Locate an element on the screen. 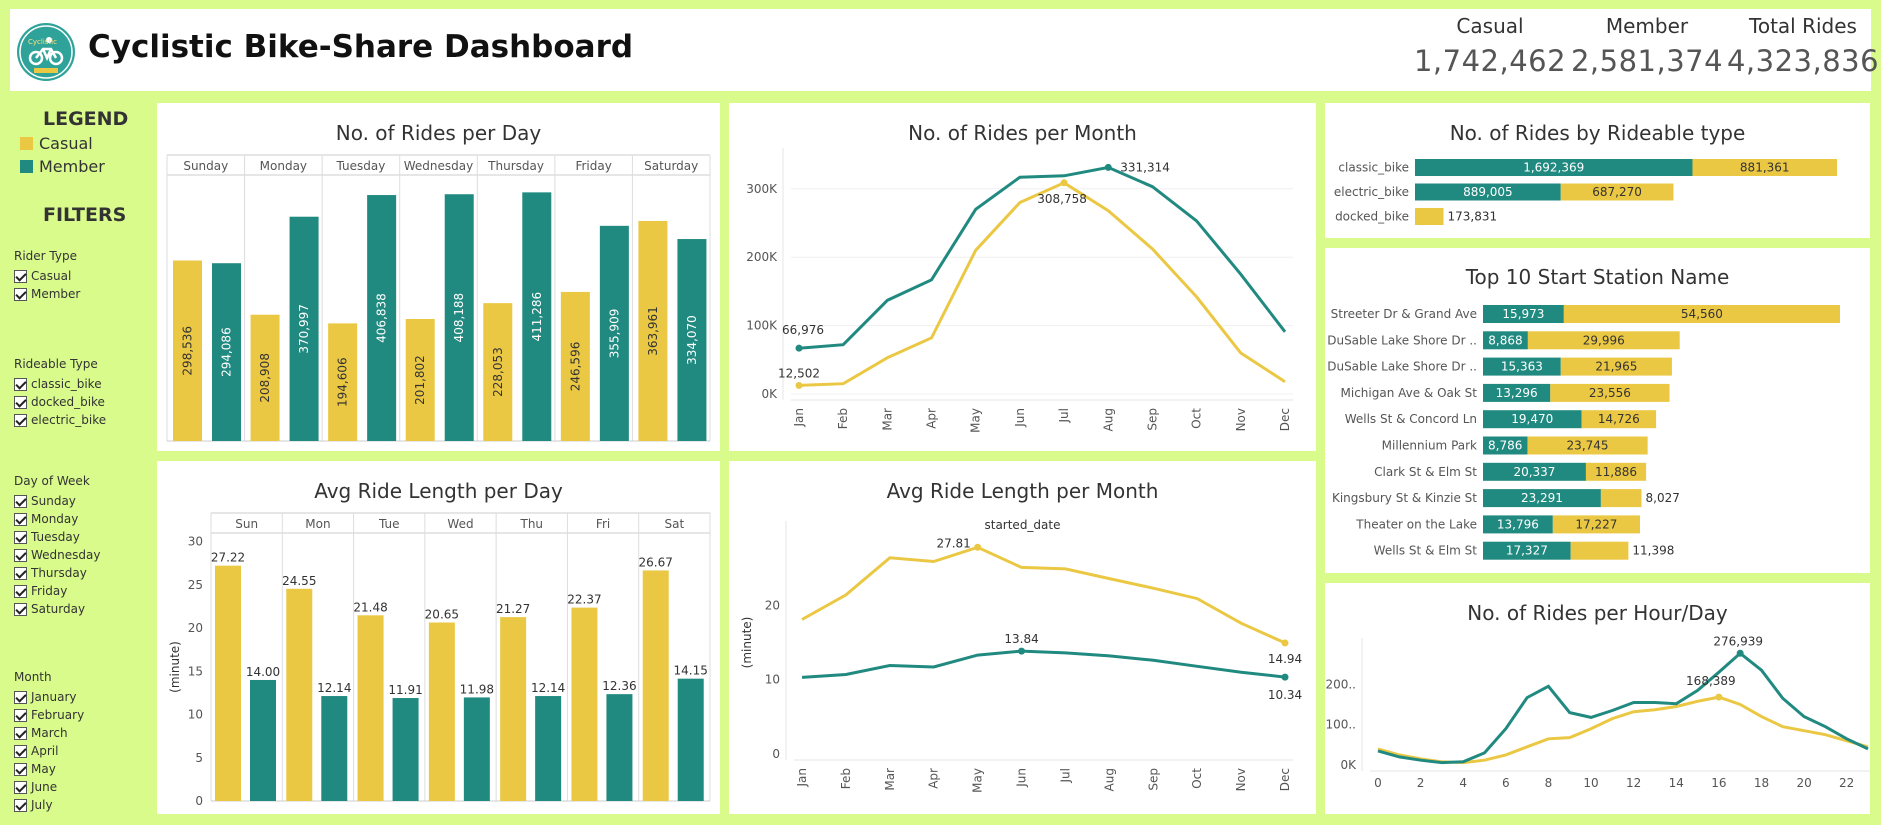 The height and width of the screenshot is (825, 1881). filter-item-label: Saturday is located at coordinates (58, 609).